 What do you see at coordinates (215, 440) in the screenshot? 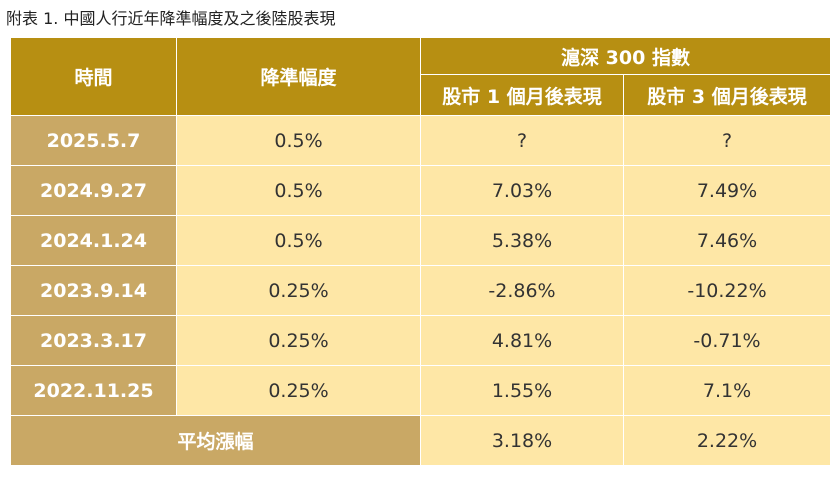
I see `average-label: 平均漲幅` at bounding box center [215, 440].